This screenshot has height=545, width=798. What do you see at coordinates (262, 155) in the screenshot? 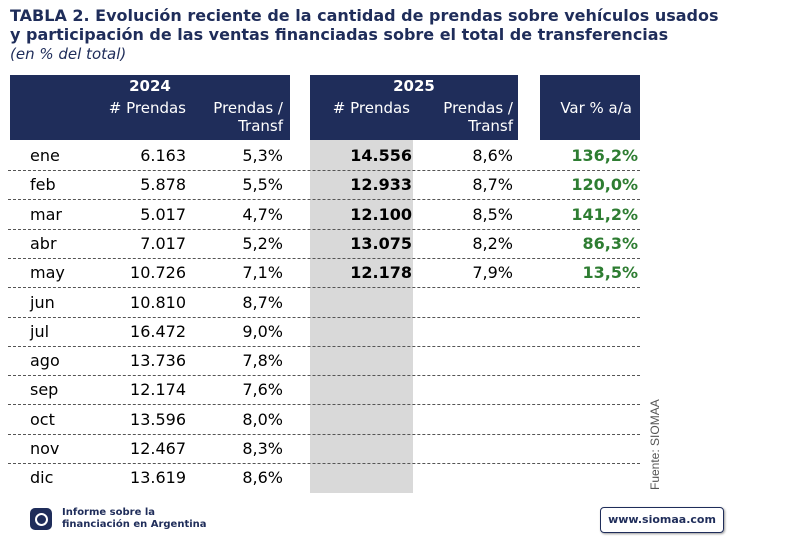
I see `transf-2024-cell: 5,3%` at bounding box center [262, 155].